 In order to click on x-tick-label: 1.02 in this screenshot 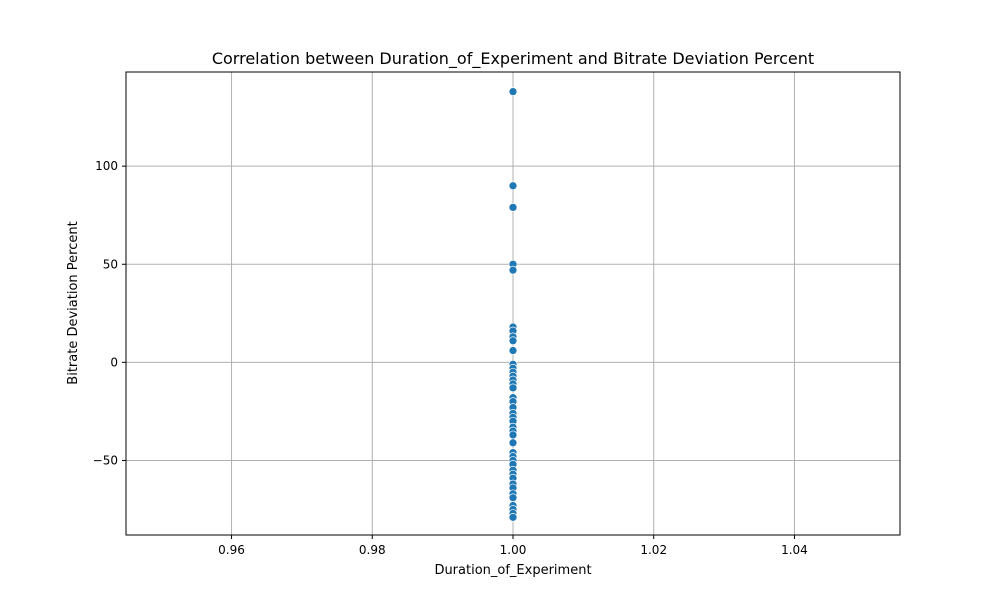, I will do `click(653, 550)`.